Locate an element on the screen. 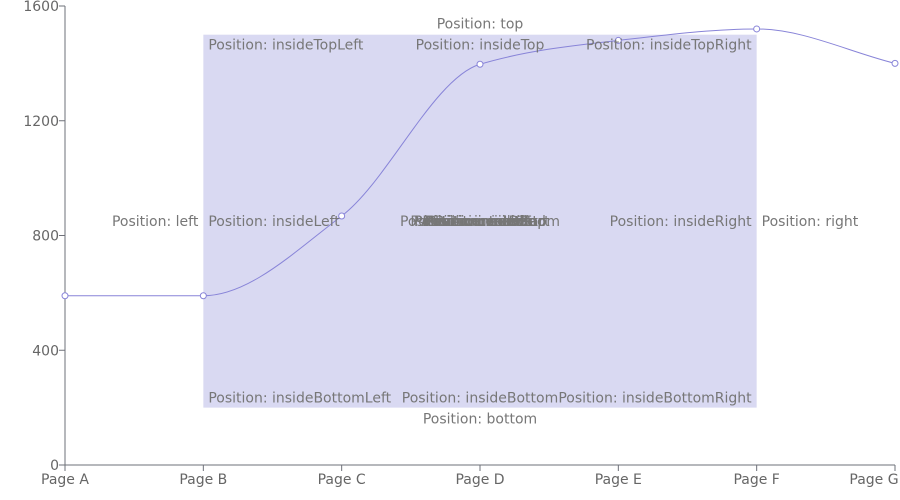 The image size is (900, 500). area-label-center-overlap: Position: inside is located at coordinates (479, 222).